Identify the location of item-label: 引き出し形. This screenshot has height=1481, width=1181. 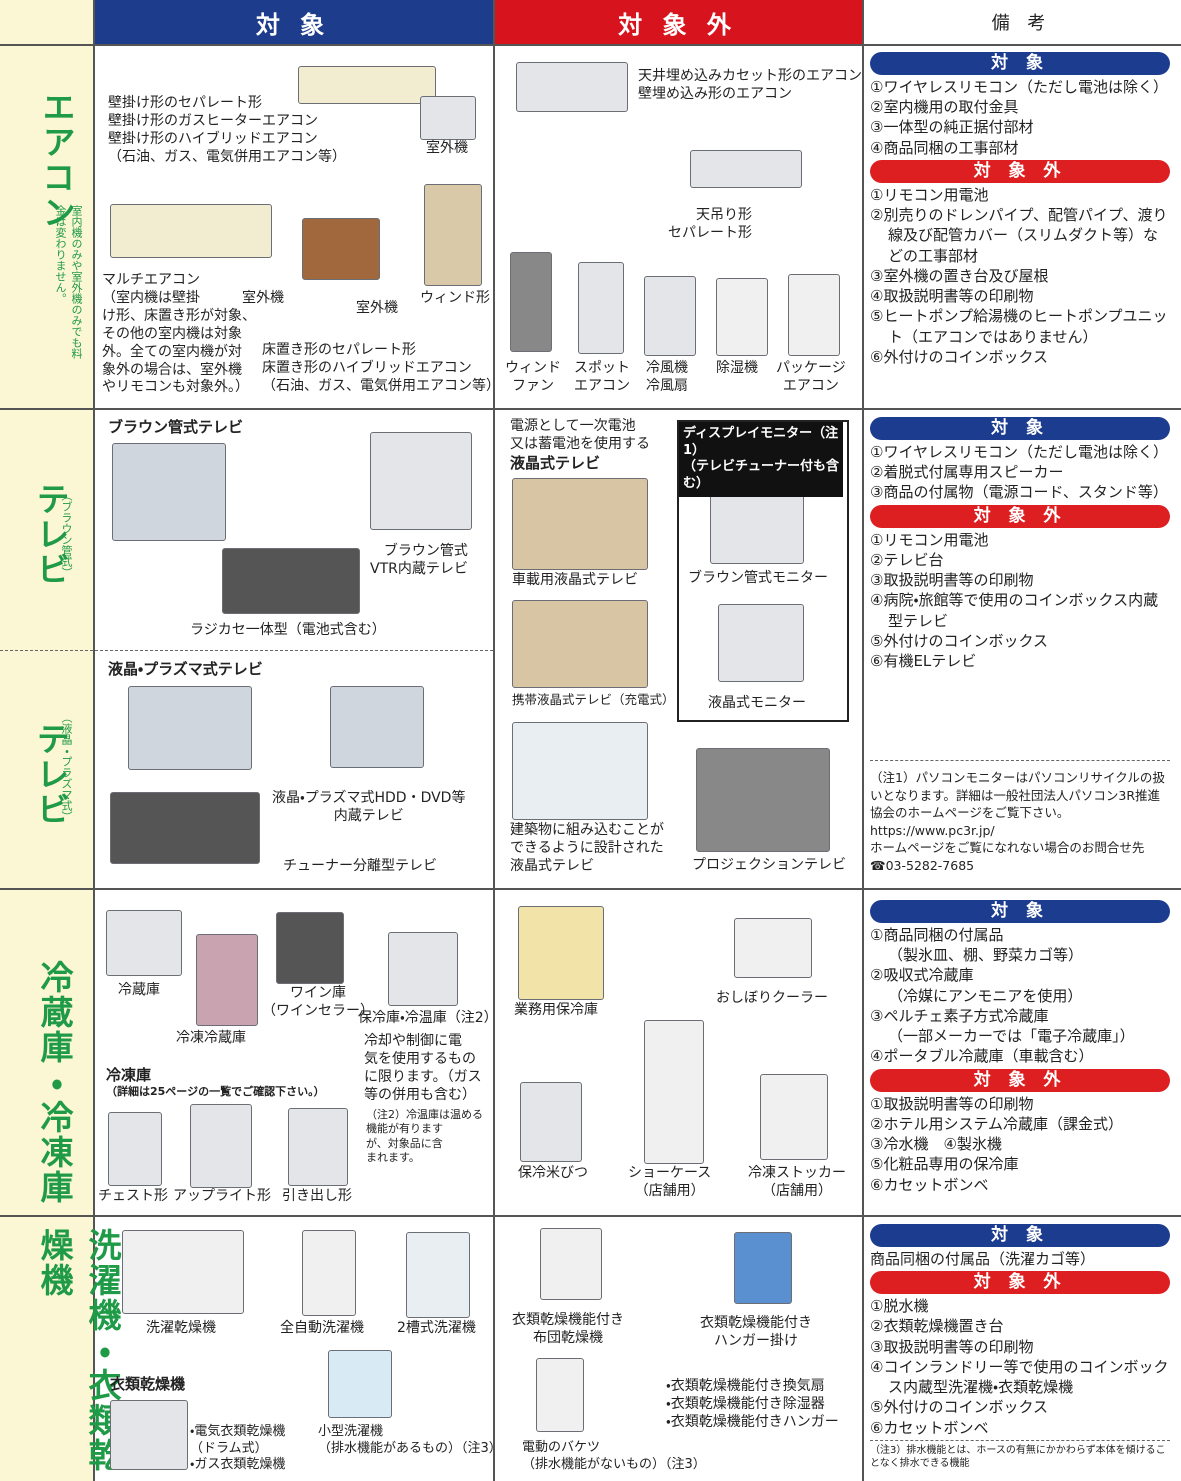
(317, 1196).